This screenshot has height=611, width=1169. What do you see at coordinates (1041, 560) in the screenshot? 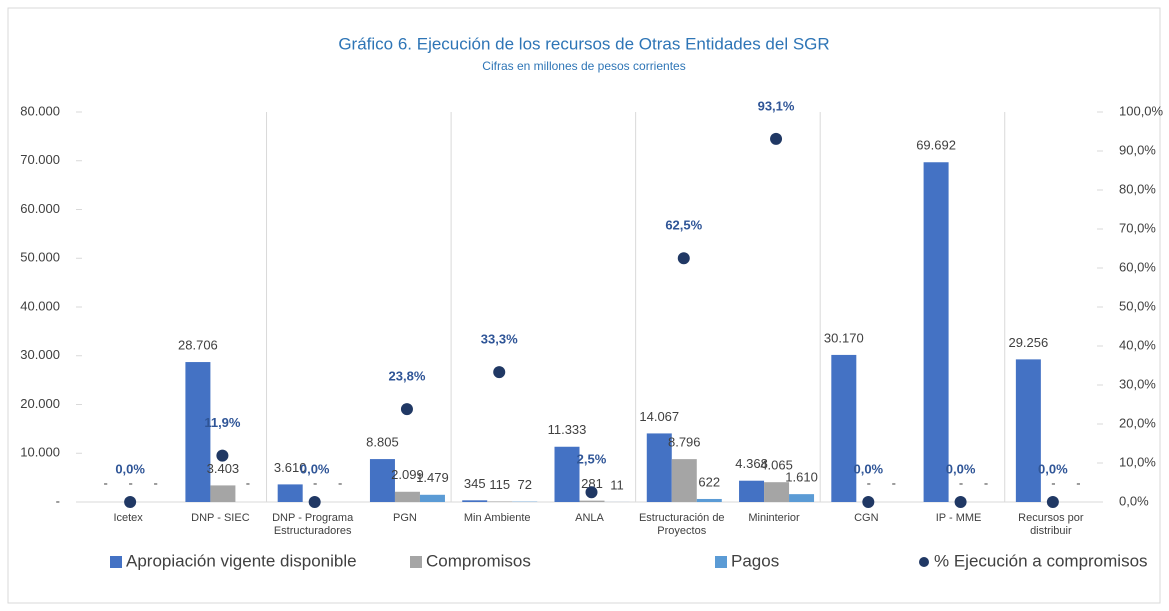
I see `legend-label: % Ejecución a compromisos` at bounding box center [1041, 560].